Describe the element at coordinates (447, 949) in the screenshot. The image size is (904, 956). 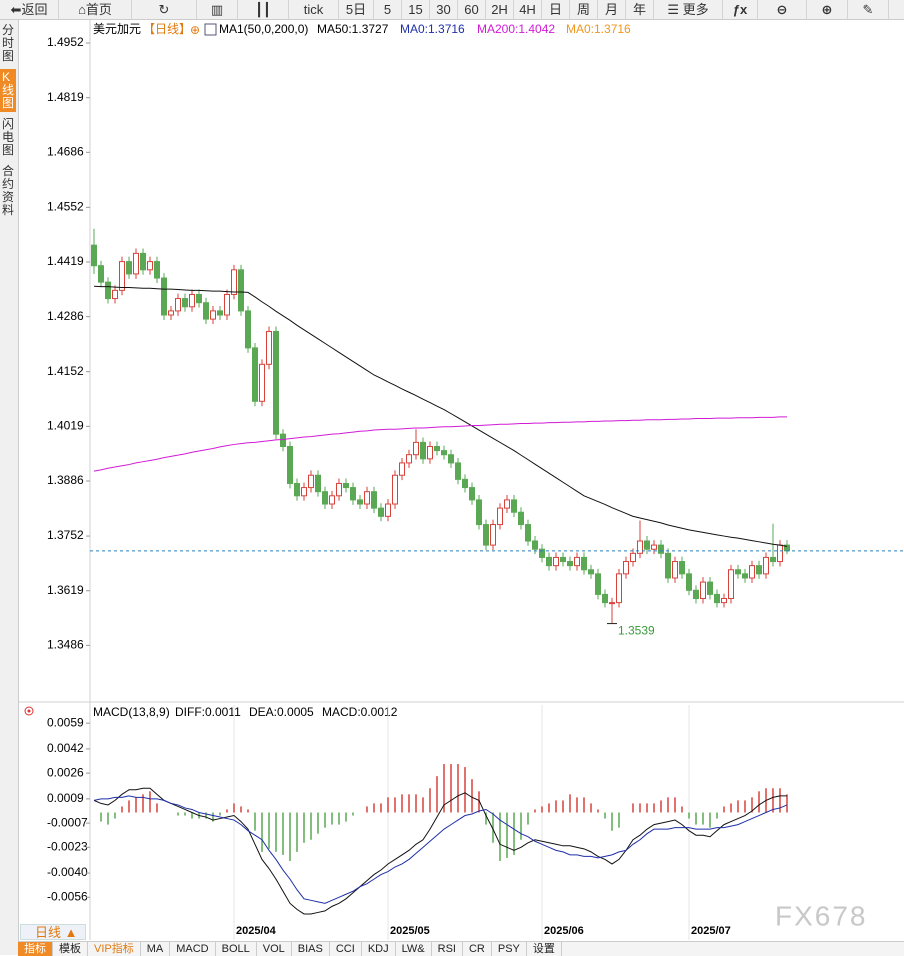
I see `indicator-tab: RSI` at that location.